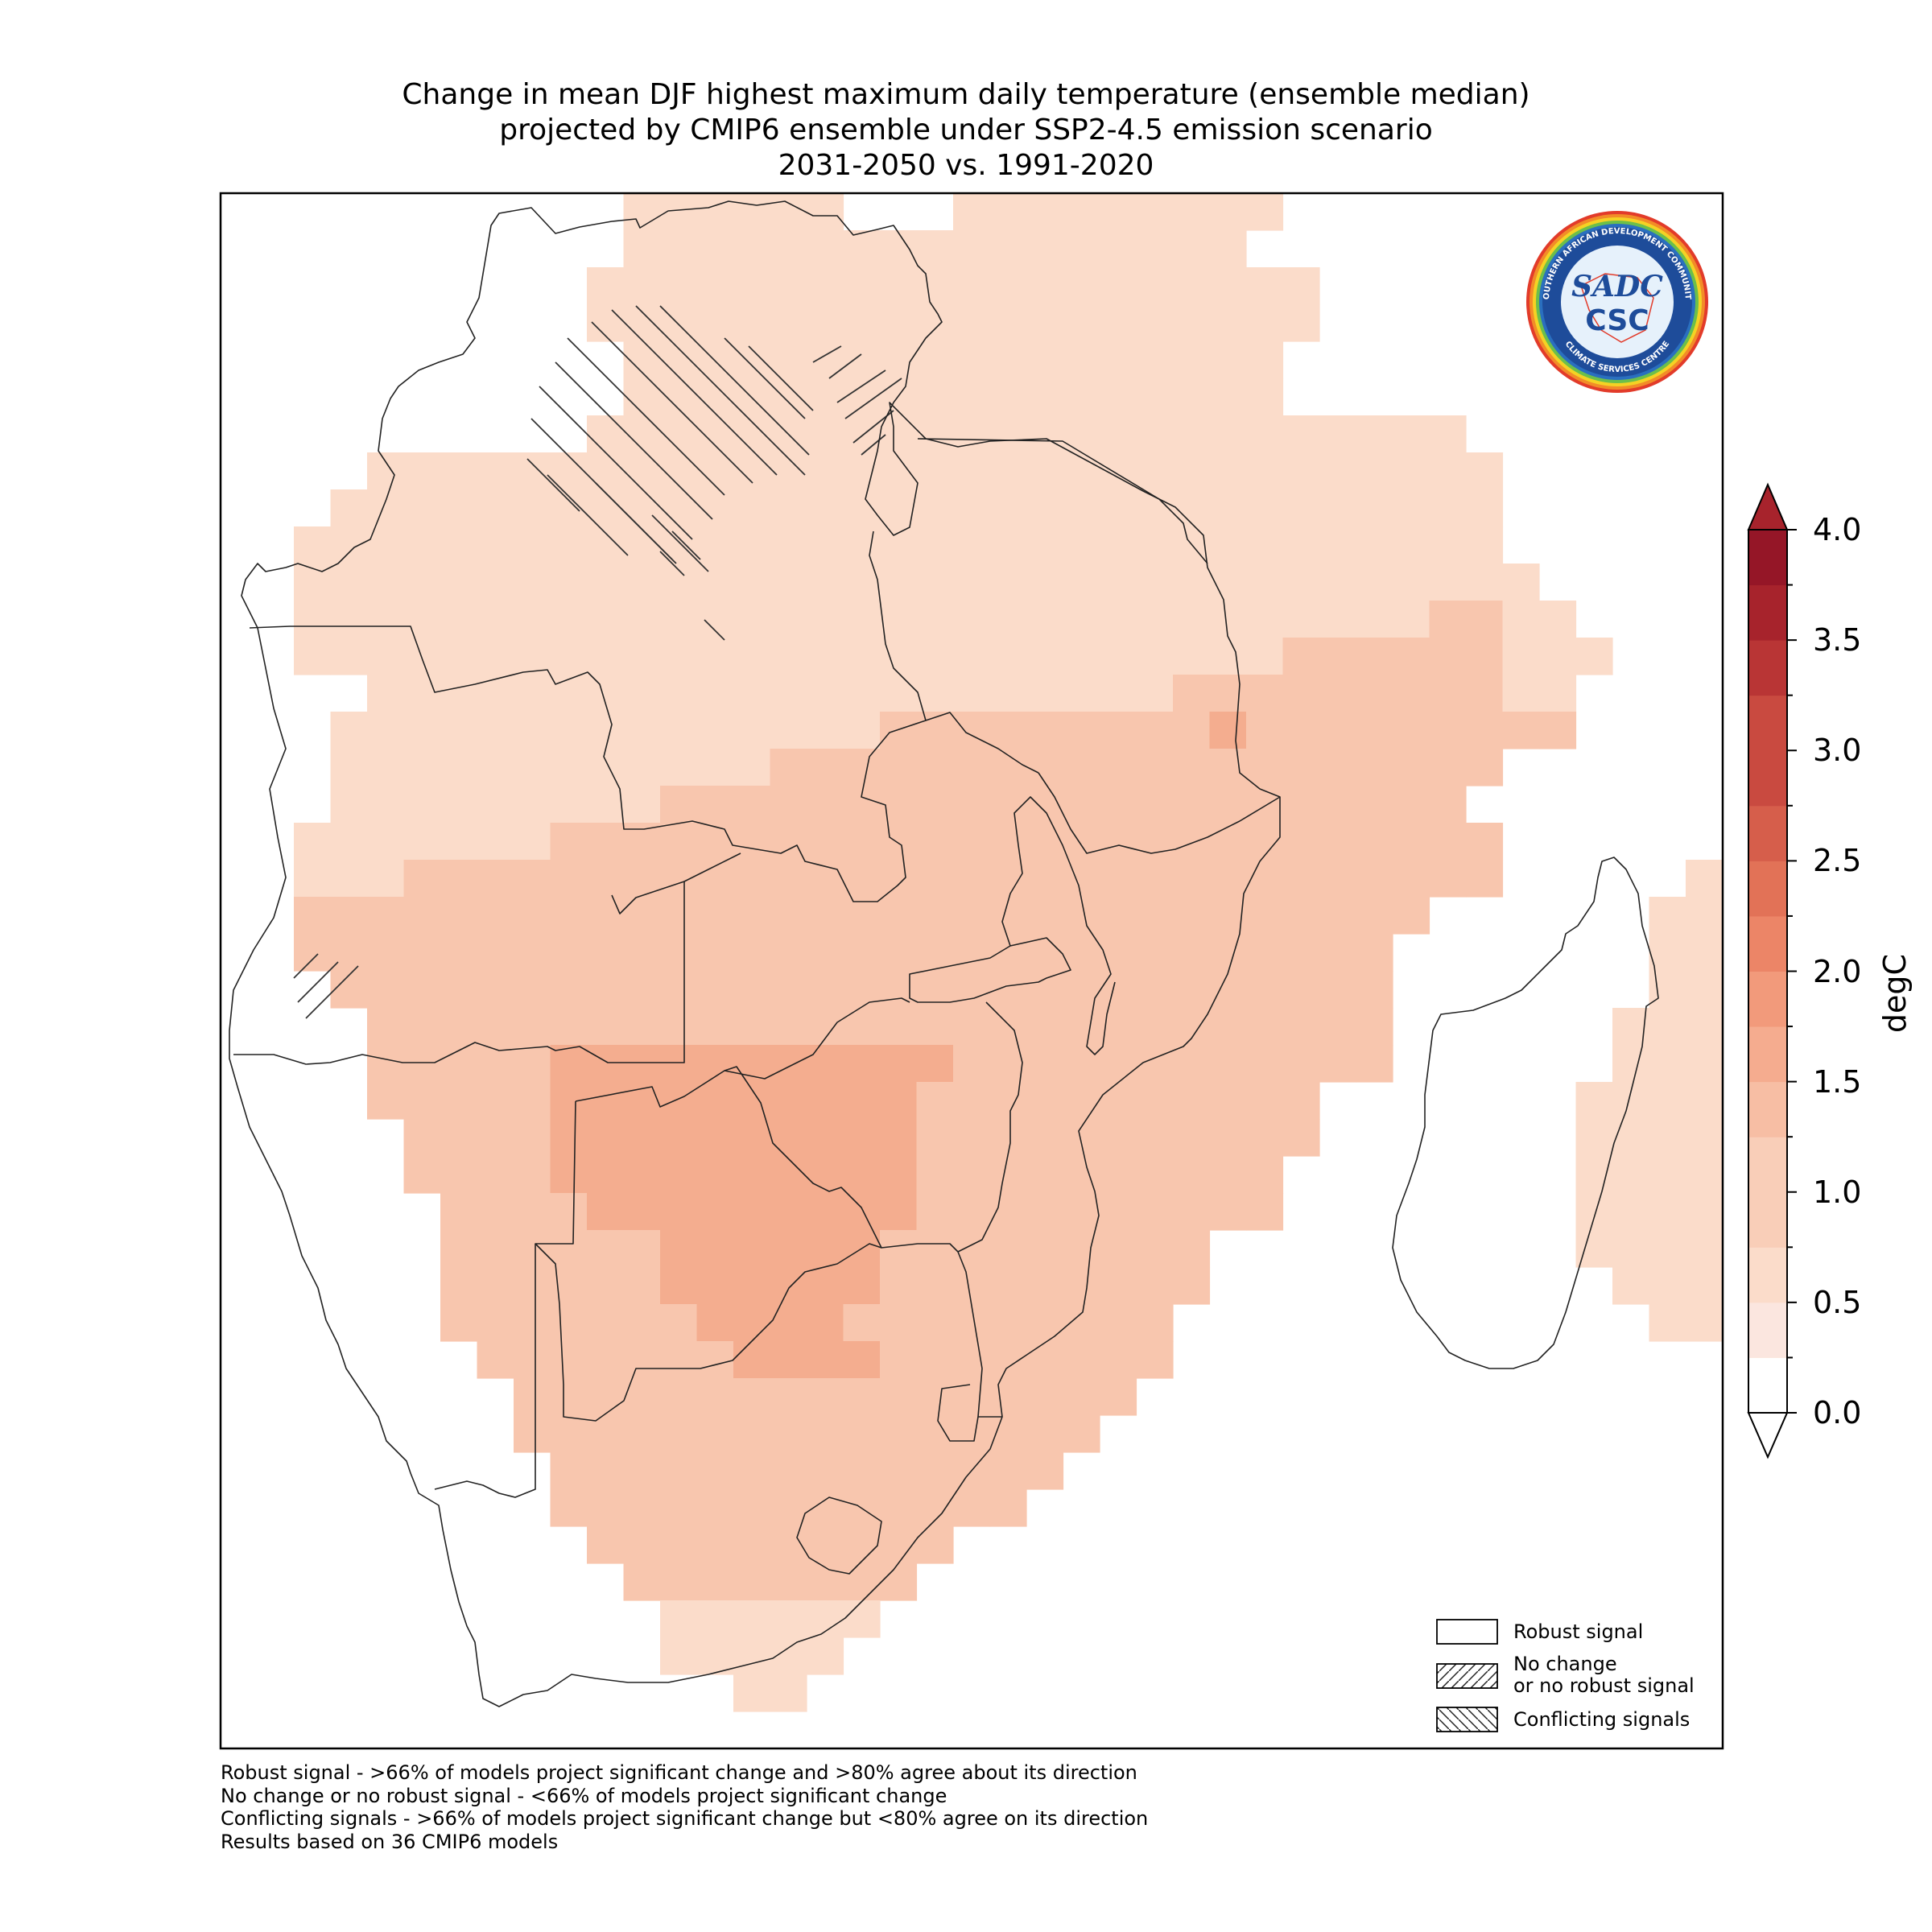  Describe the element at coordinates (1768, 612) in the screenshot. I see `colorbar-segment` at that location.